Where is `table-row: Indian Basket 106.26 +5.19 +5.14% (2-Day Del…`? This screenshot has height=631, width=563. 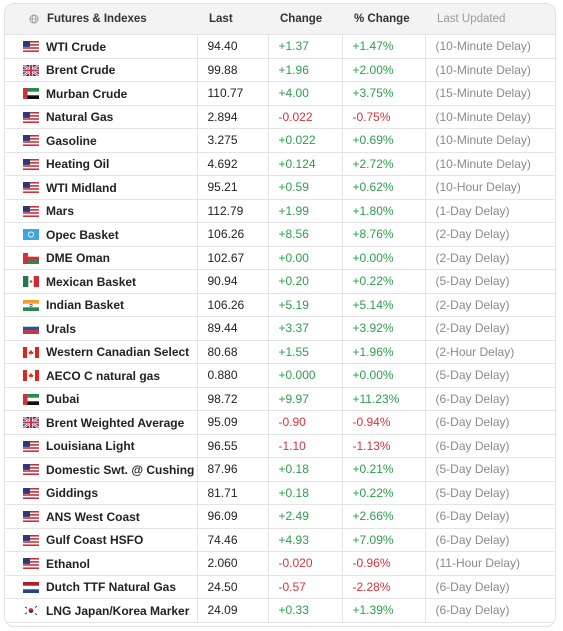
table-row: Indian Basket 106.26 +5.19 +5.14% (2-Day Del… is located at coordinates (280, 304).